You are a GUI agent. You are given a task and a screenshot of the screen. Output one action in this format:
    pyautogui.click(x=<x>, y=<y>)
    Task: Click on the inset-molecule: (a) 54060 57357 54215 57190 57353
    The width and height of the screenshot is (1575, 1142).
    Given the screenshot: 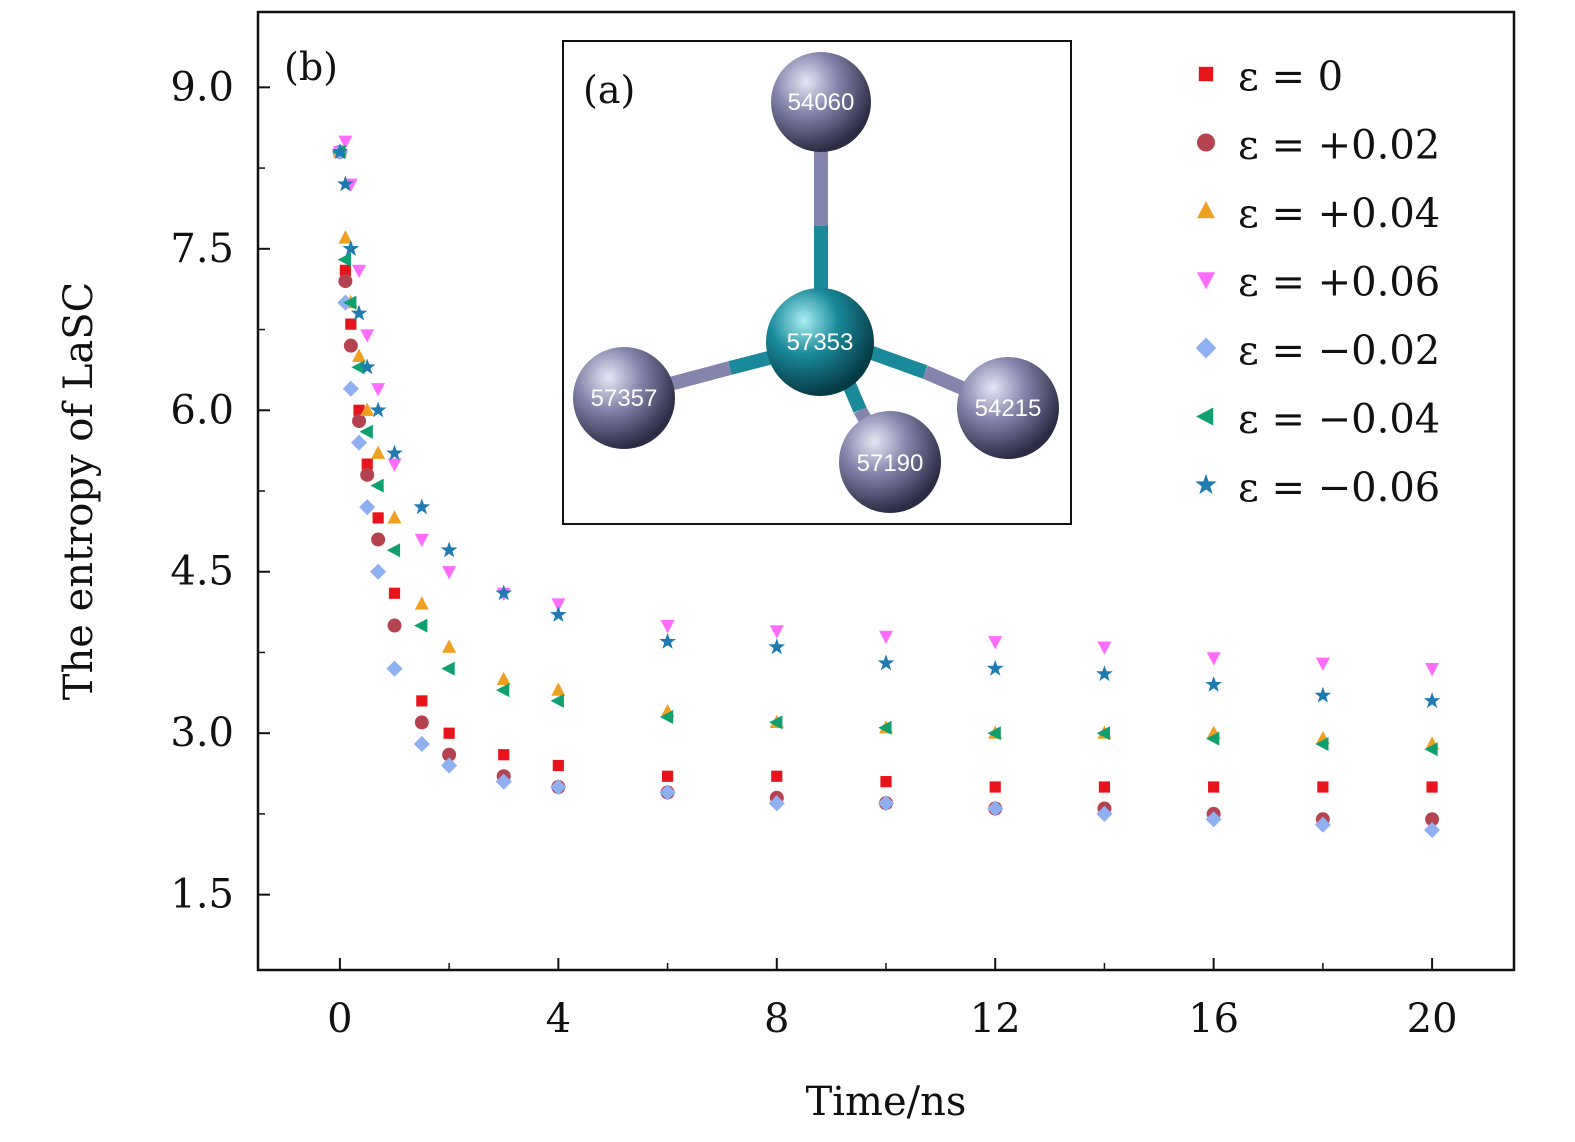 What is the action you would take?
    pyautogui.click(x=817, y=282)
    